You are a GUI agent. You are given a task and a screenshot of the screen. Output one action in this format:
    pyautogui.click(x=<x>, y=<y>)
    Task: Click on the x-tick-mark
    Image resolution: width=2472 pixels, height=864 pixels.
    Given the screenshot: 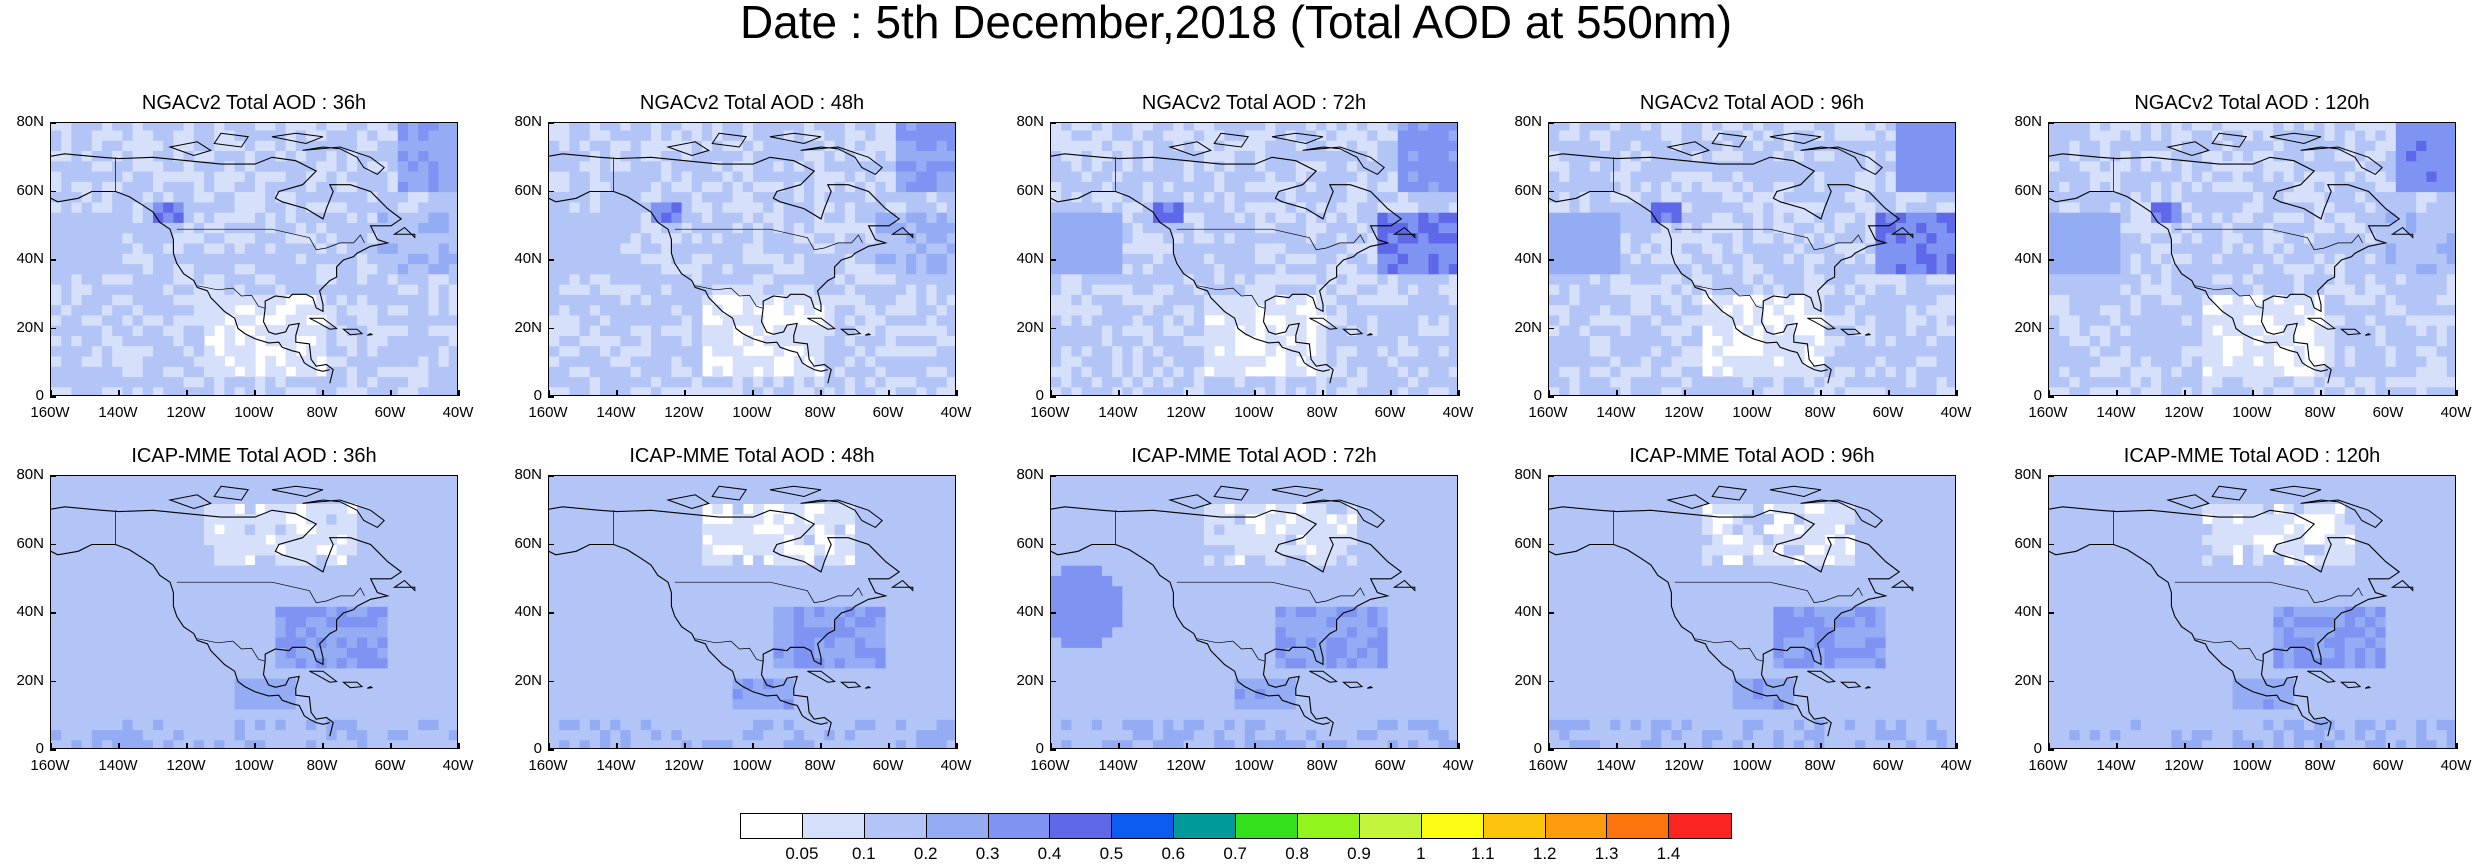 What is the action you would take?
    pyautogui.click(x=391, y=393)
    